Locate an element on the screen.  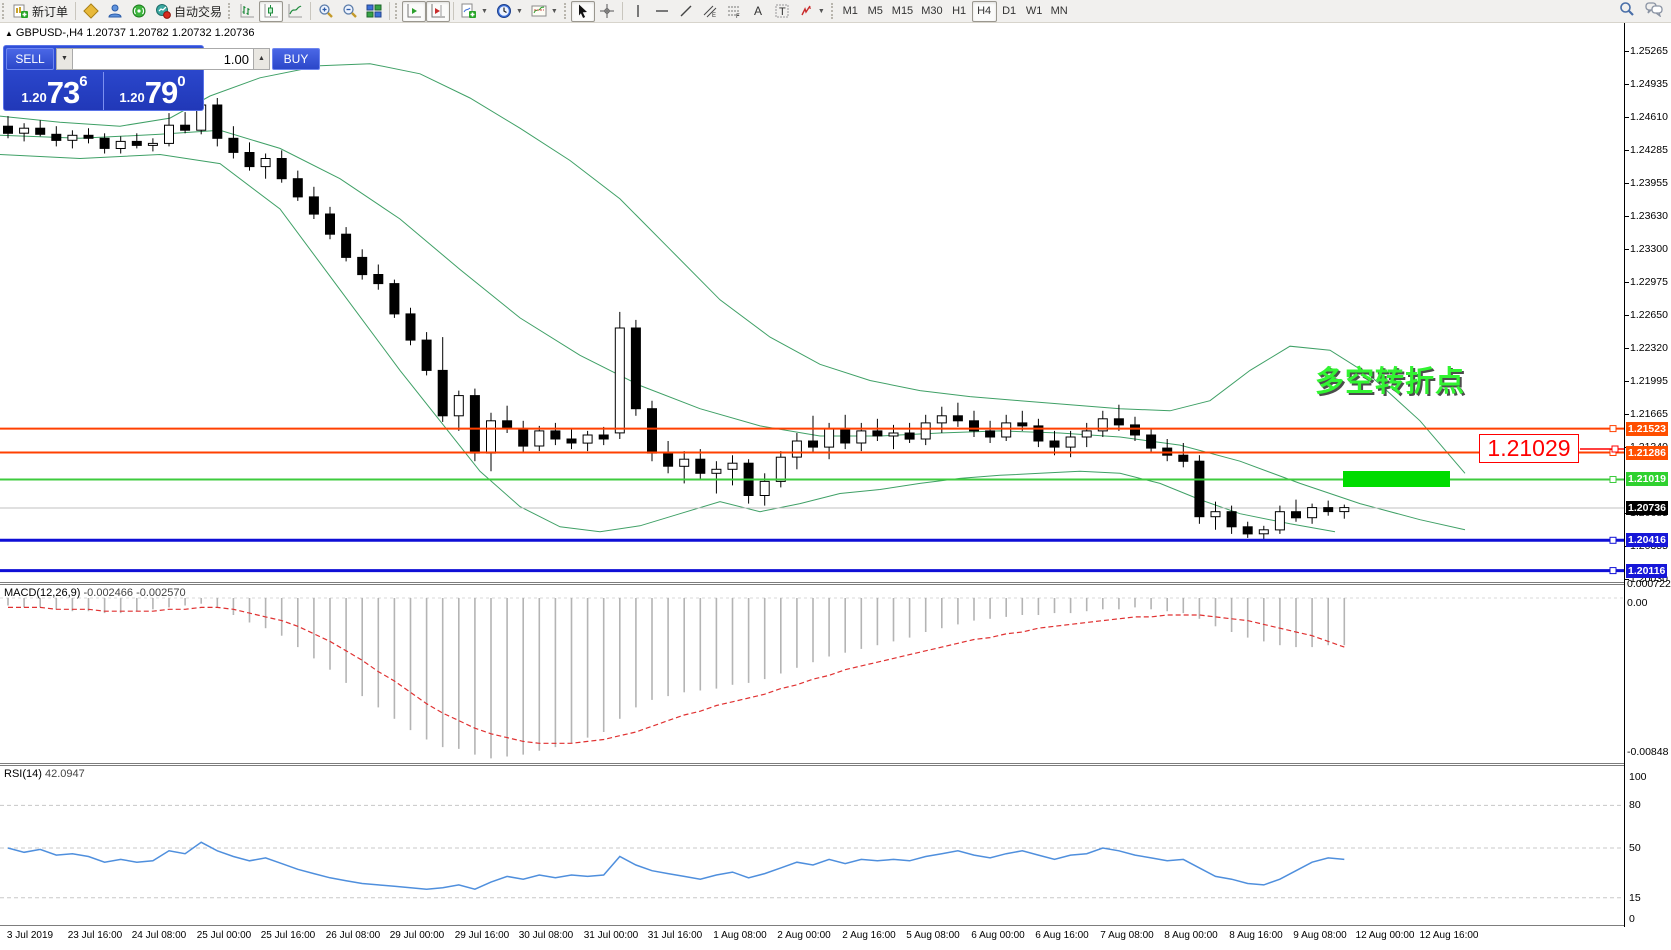
timeframe-m15-button: M15 is located at coordinates (902, 11).